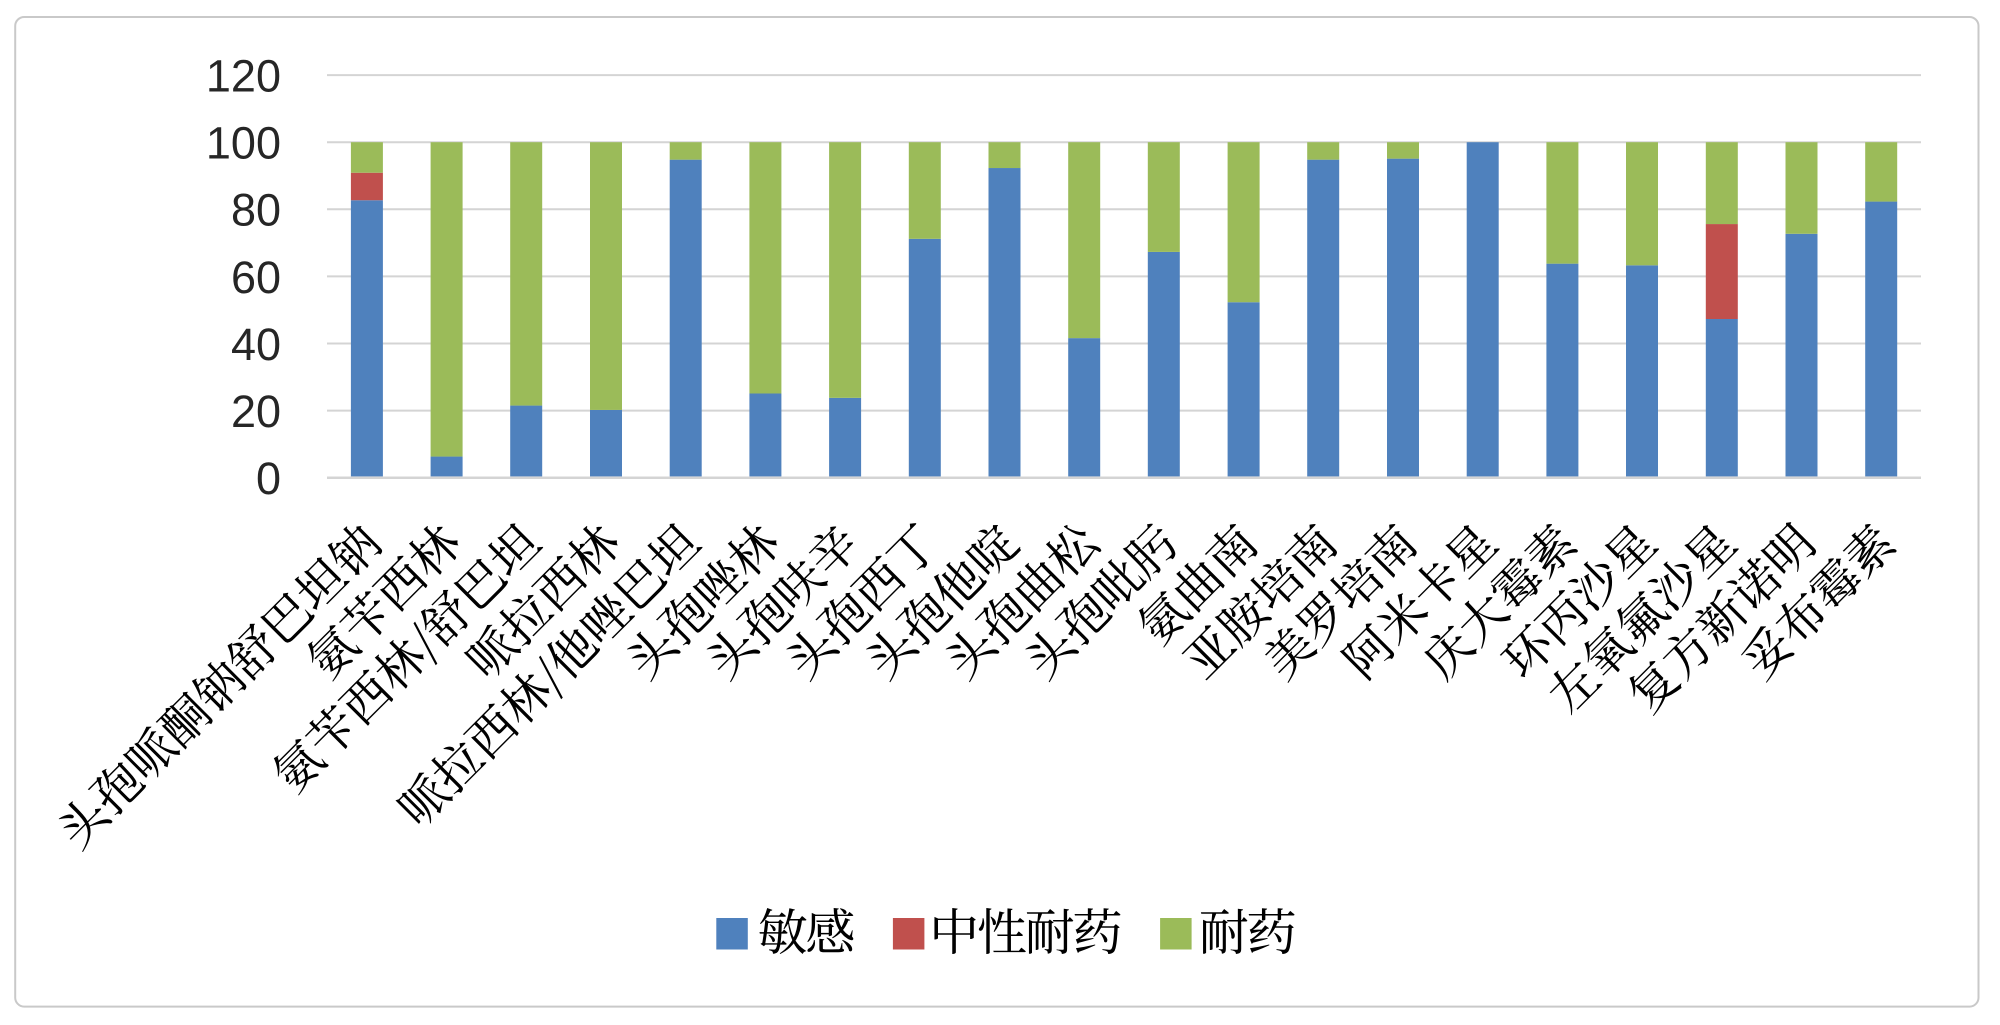  Describe the element at coordinates (256, 277) in the screenshot. I see `svg-text: 60` at that location.